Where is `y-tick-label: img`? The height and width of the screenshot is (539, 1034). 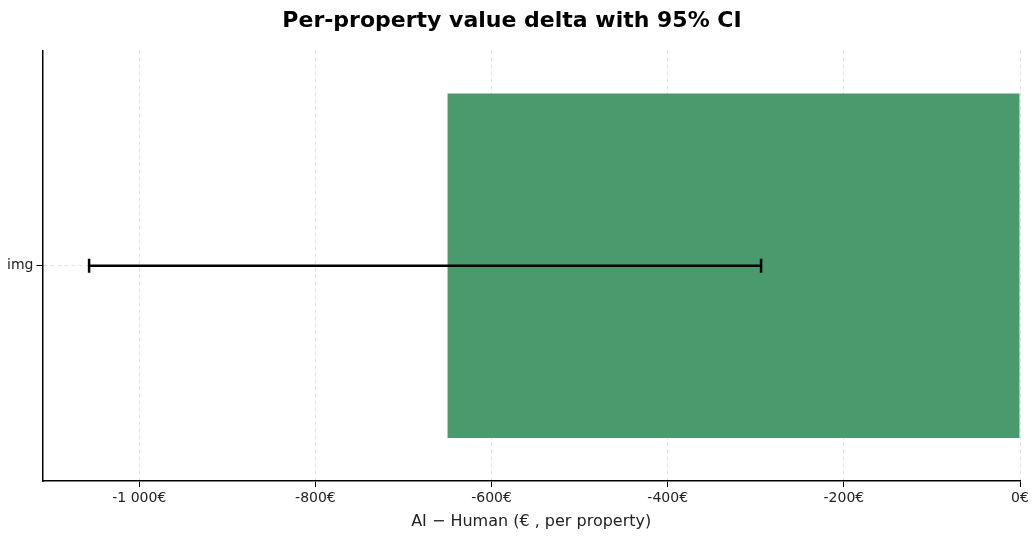 y-tick-label: img is located at coordinates (20, 264).